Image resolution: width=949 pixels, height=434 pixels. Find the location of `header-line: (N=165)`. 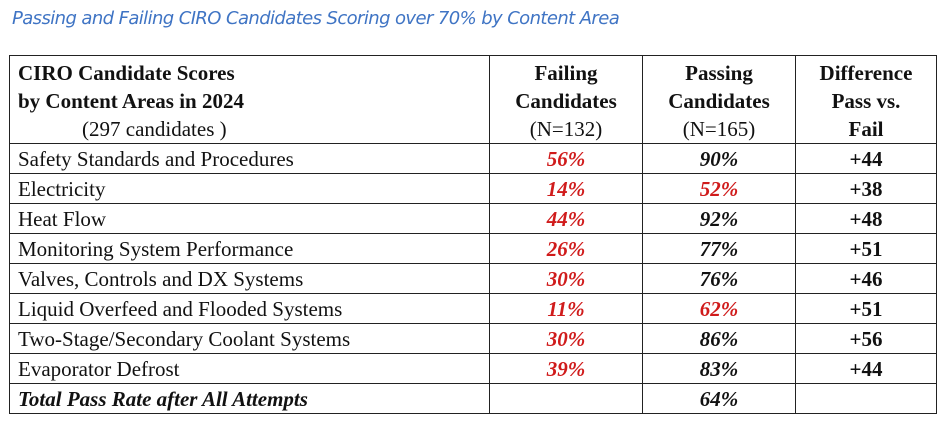

header-line: (N=165) is located at coordinates (719, 129).